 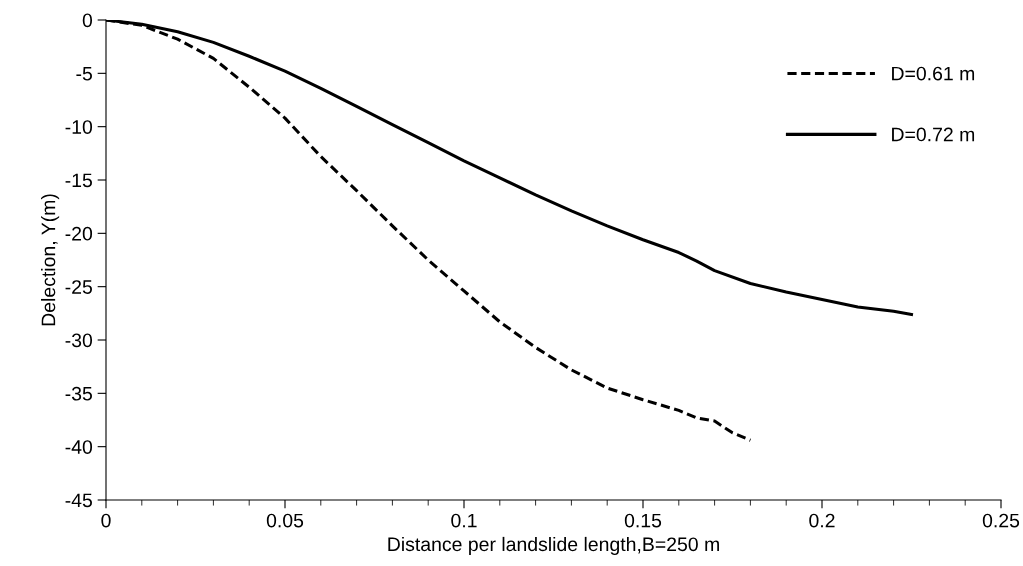 What do you see at coordinates (78, 287) in the screenshot?
I see `y-tick-label: -25` at bounding box center [78, 287].